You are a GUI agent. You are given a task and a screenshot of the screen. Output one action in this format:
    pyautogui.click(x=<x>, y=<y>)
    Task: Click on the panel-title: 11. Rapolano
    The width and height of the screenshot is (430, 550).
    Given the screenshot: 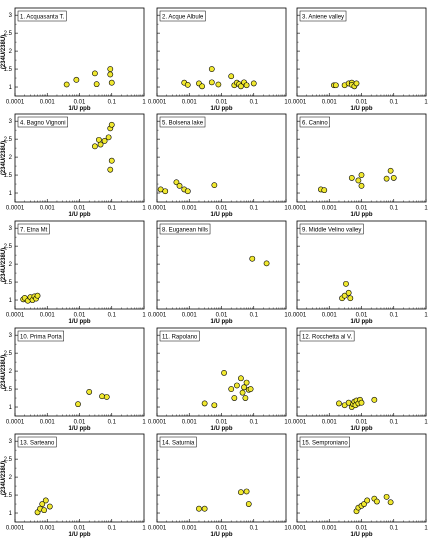 What is the action you would take?
    pyautogui.click(x=179, y=336)
    